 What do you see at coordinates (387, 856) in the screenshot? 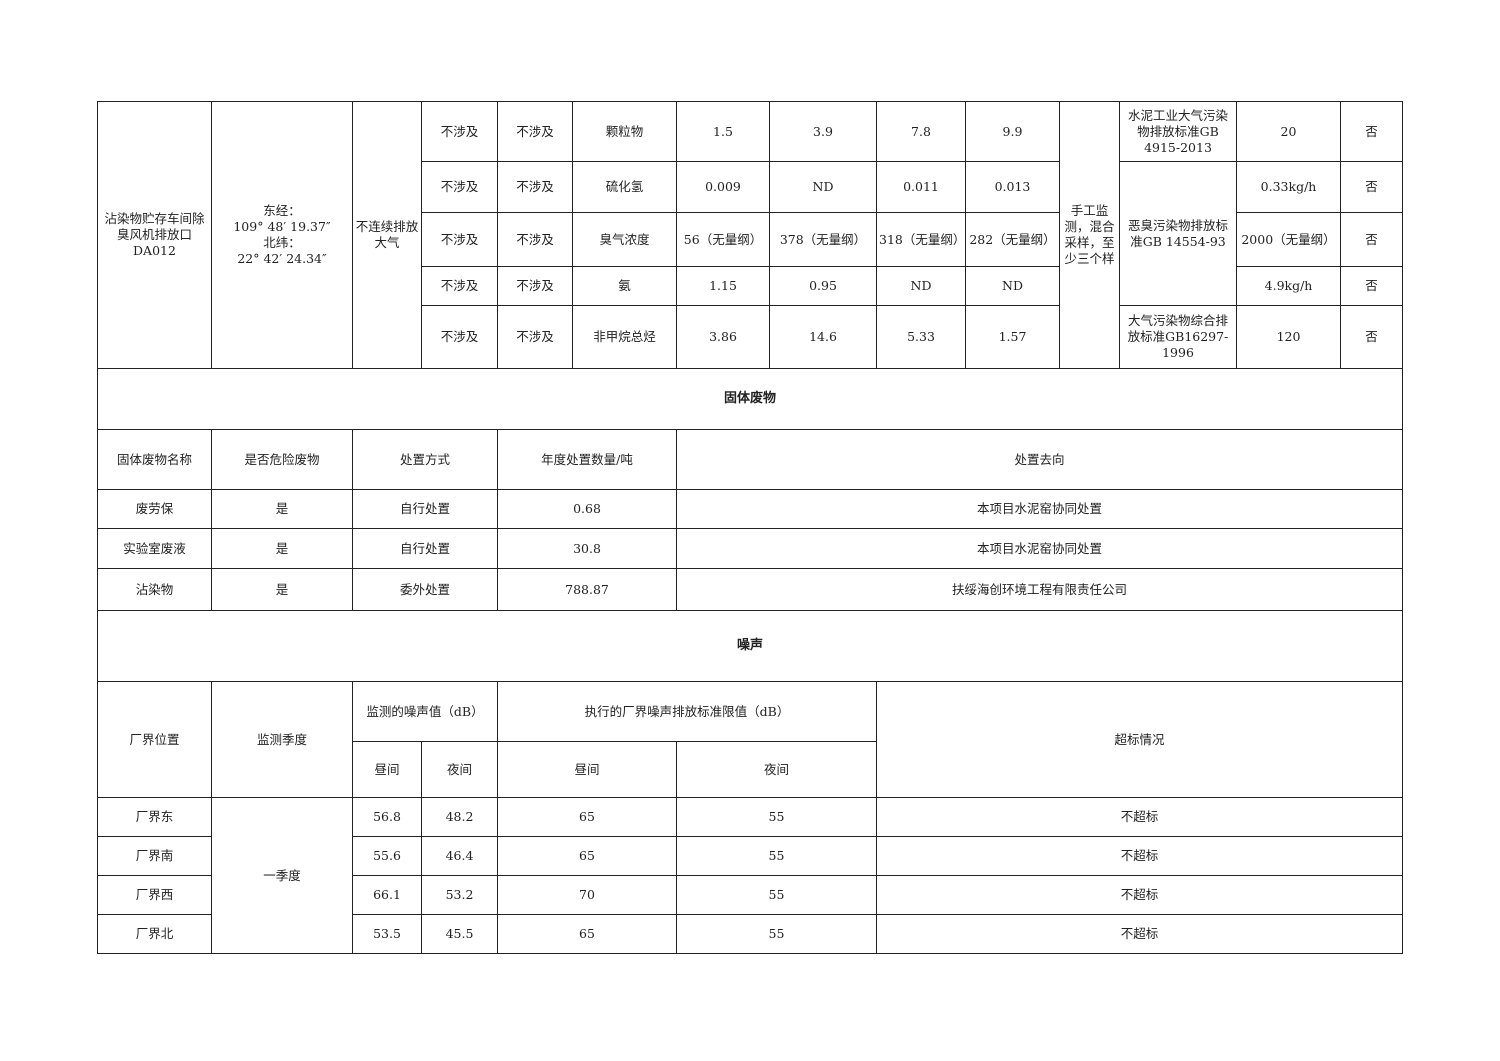
I see `table-cell: 55.6` at bounding box center [387, 856].